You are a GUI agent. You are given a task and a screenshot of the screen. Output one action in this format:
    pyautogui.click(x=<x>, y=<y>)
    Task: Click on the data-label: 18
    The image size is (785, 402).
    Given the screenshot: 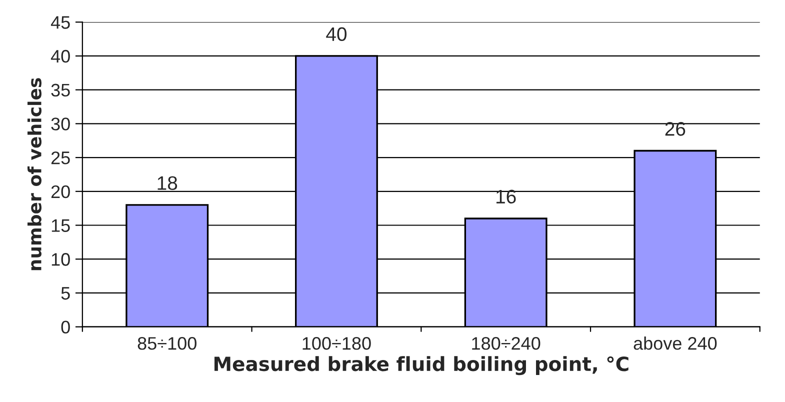 What is the action you would take?
    pyautogui.click(x=168, y=183)
    